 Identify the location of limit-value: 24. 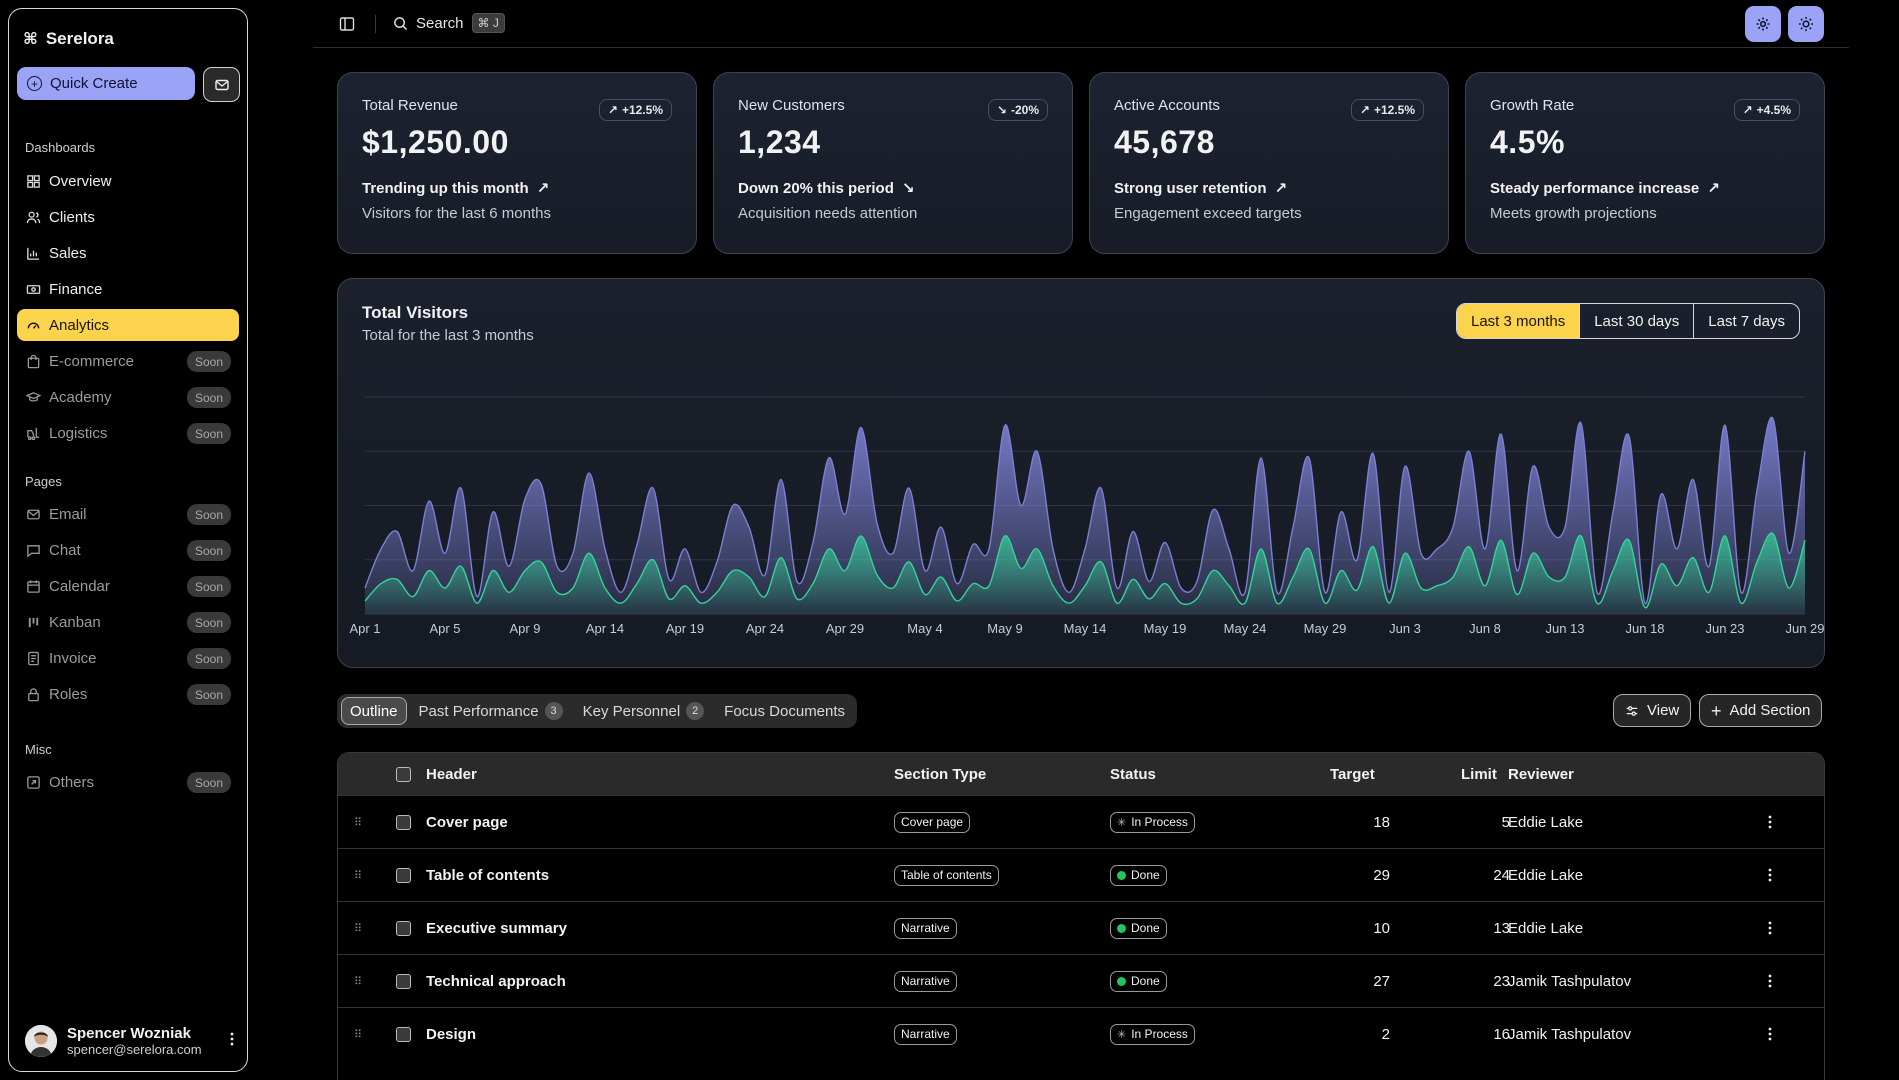
(1501, 875).